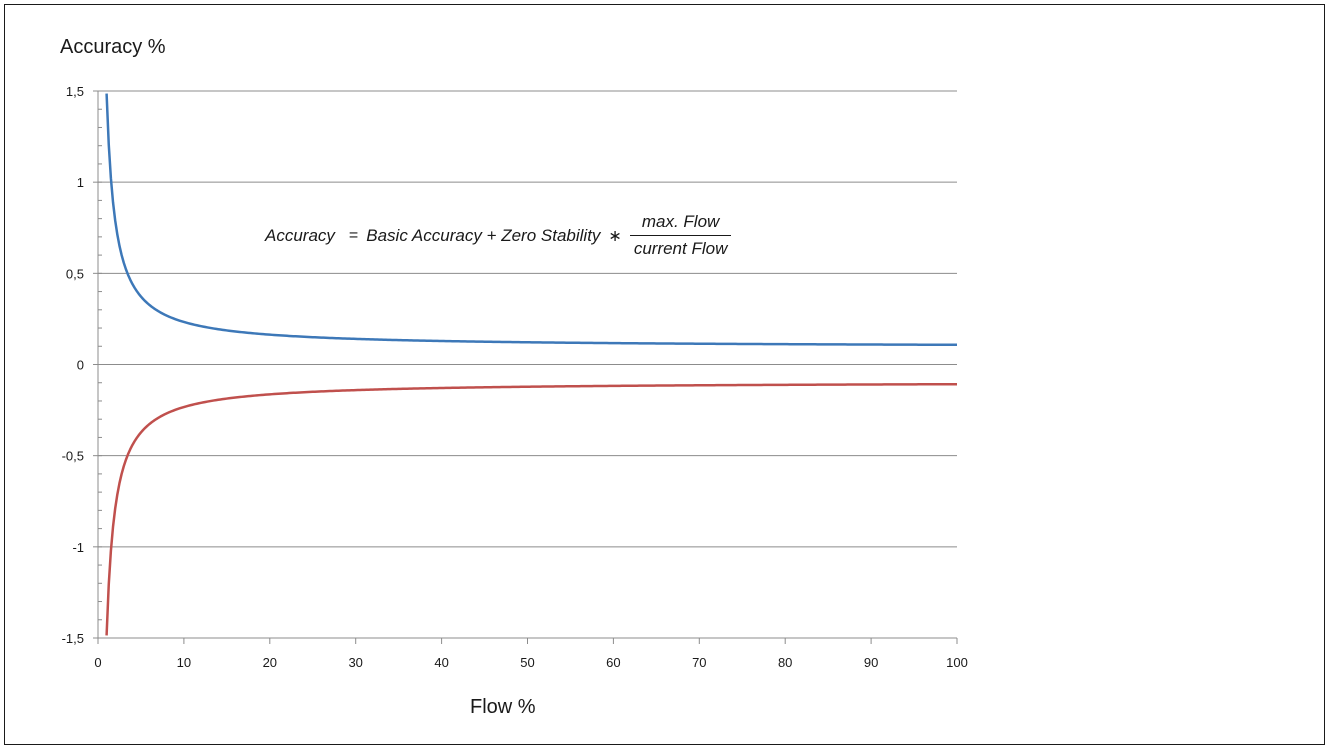  I want to click on x-tick-label: 30, so click(355, 662).